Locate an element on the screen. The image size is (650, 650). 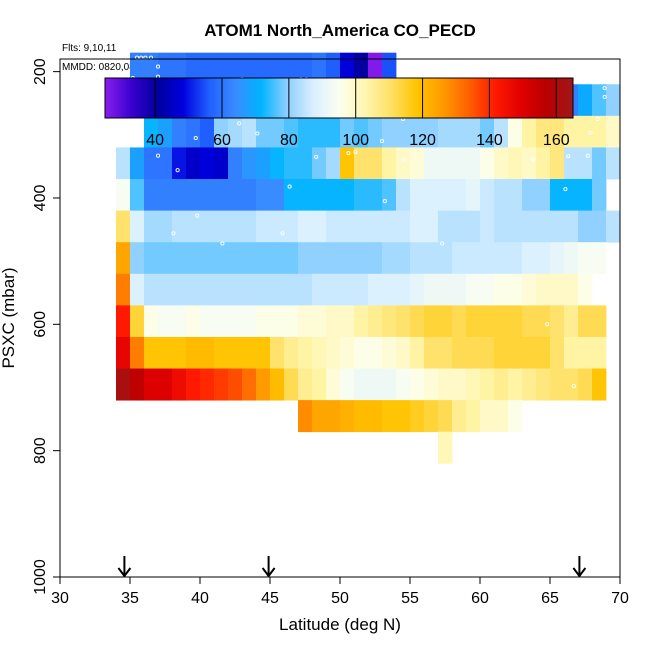
y-tick-label-2: 600 is located at coordinates (40, 324).